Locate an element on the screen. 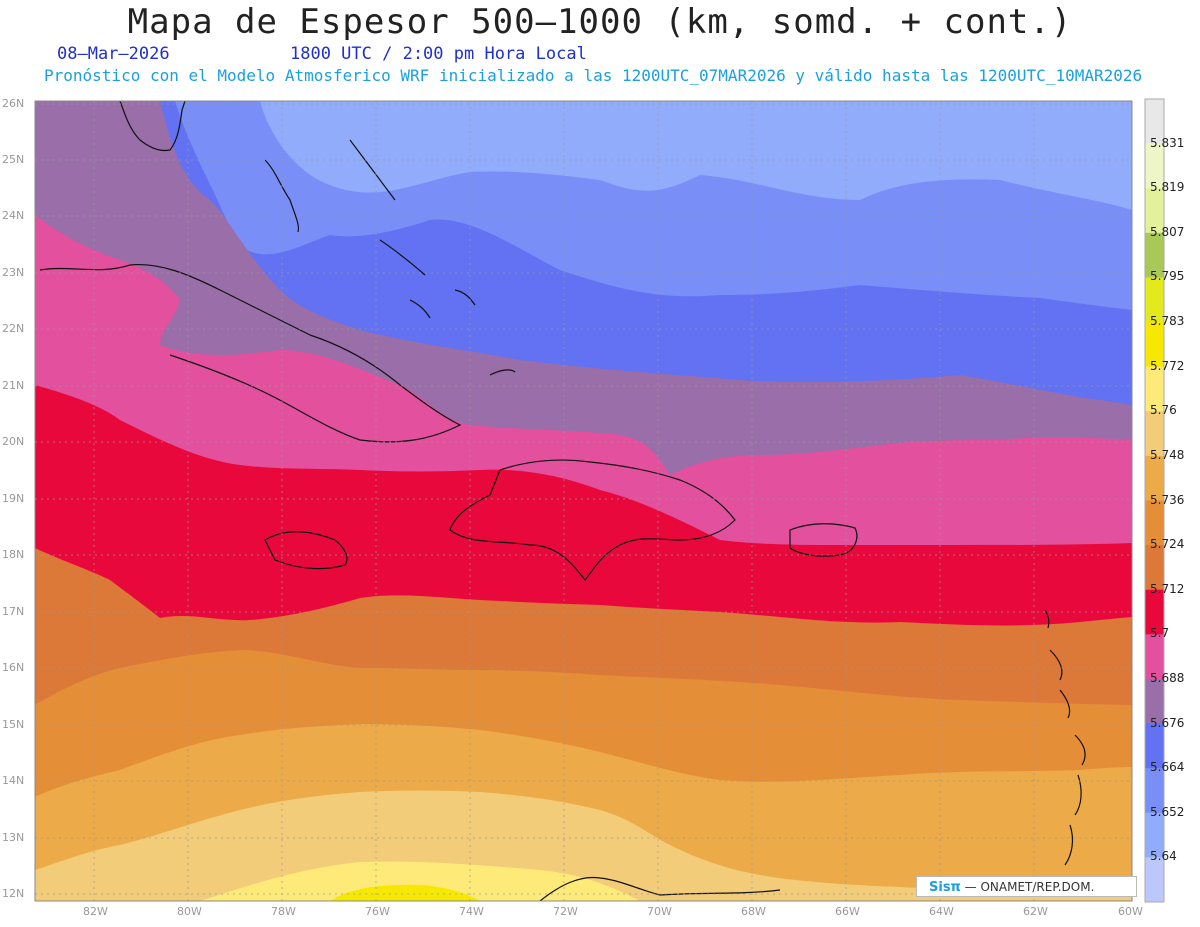  lon-label: 72W is located at coordinates (565, 911).